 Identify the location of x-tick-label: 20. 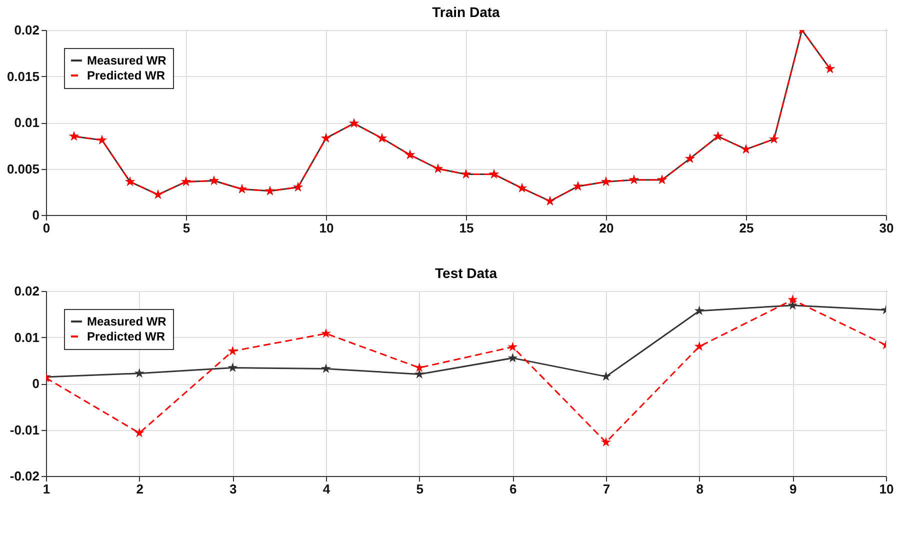
(606, 228).